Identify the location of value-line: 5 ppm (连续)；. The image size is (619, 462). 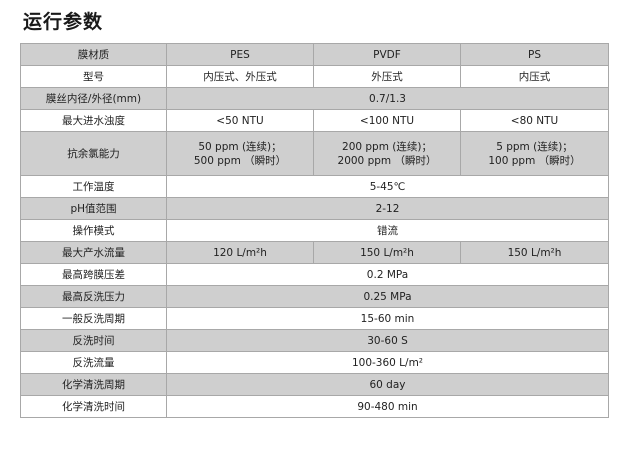
(534, 146).